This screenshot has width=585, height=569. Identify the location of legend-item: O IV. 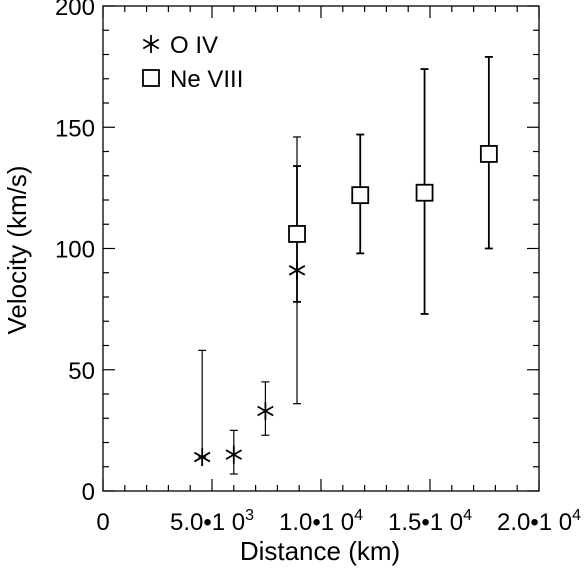
(180, 45).